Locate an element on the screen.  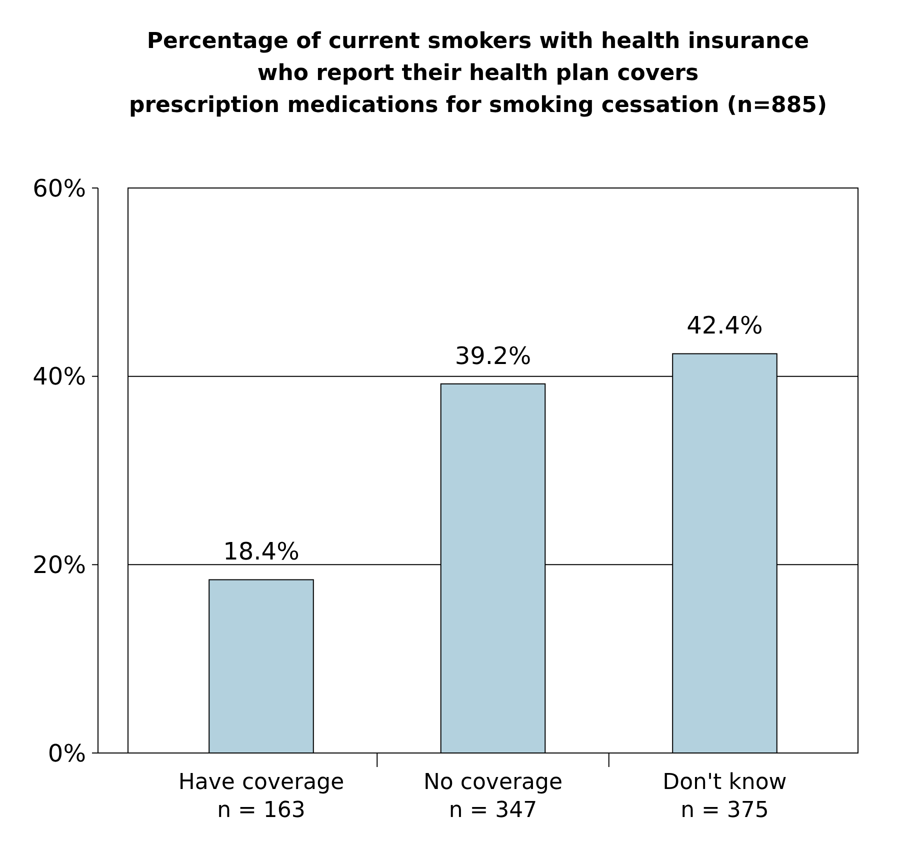
y-tick-label: 40% is located at coordinates (59, 376).